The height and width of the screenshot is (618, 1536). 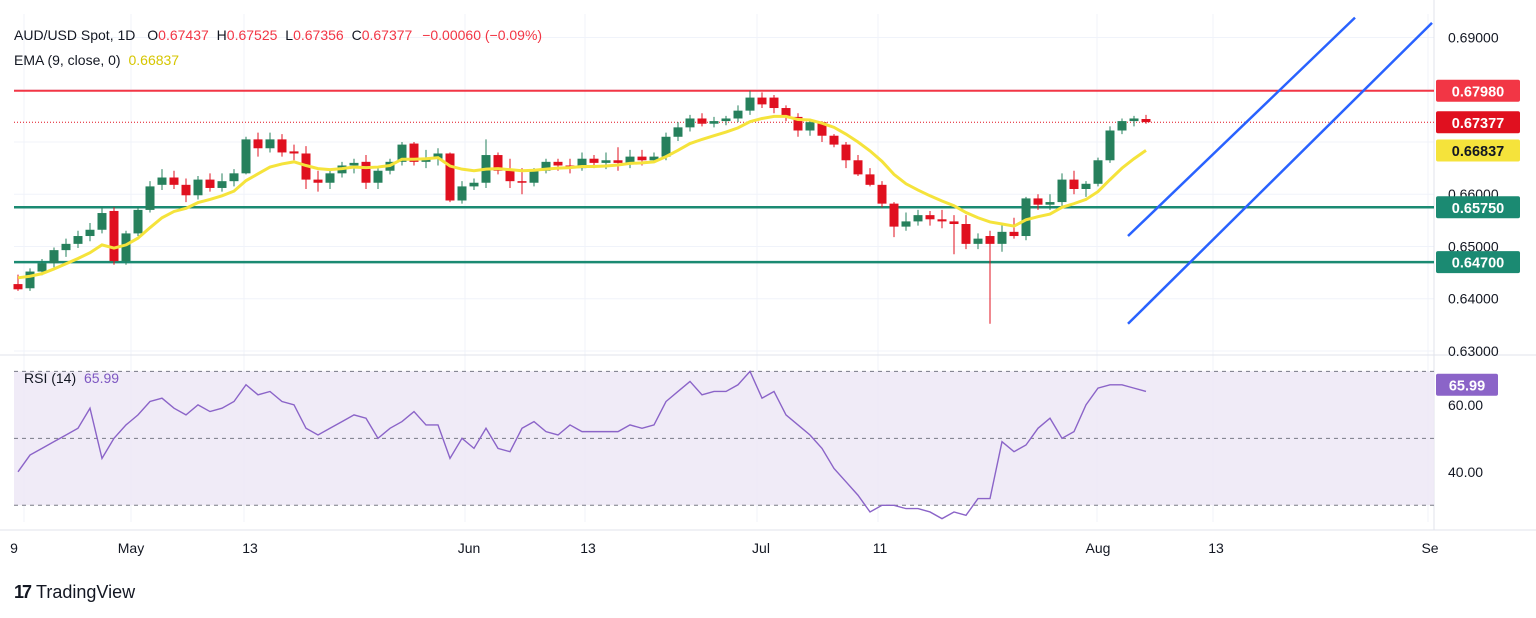 I want to click on open-value: 0.67437, so click(x=183, y=35).